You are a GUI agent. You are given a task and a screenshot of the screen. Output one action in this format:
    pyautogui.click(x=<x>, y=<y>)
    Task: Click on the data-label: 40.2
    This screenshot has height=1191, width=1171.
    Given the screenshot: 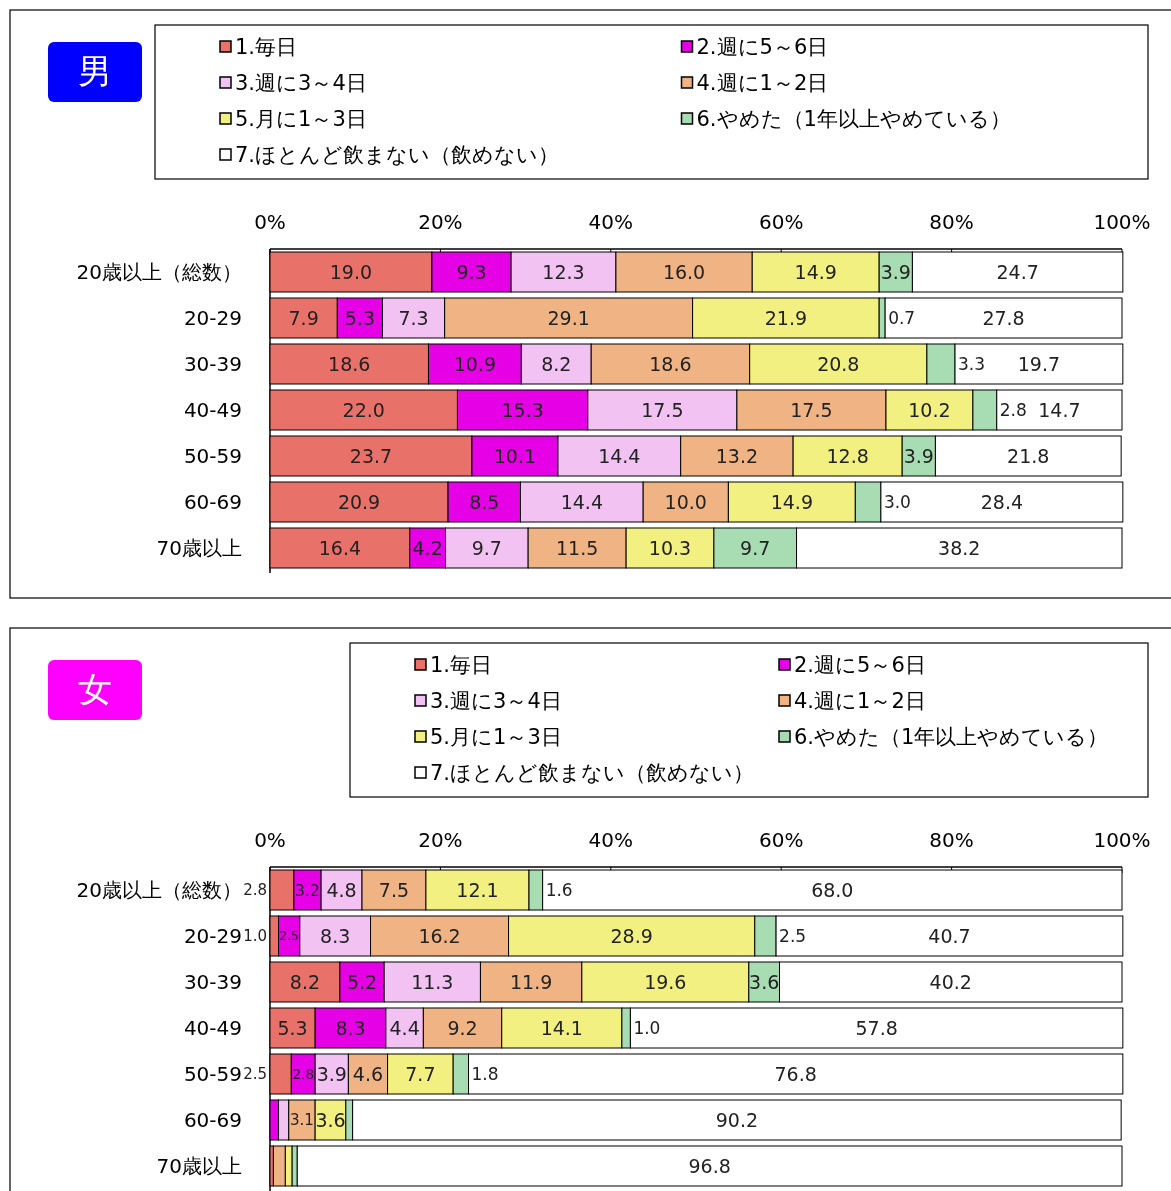 What is the action you would take?
    pyautogui.click(x=950, y=981)
    